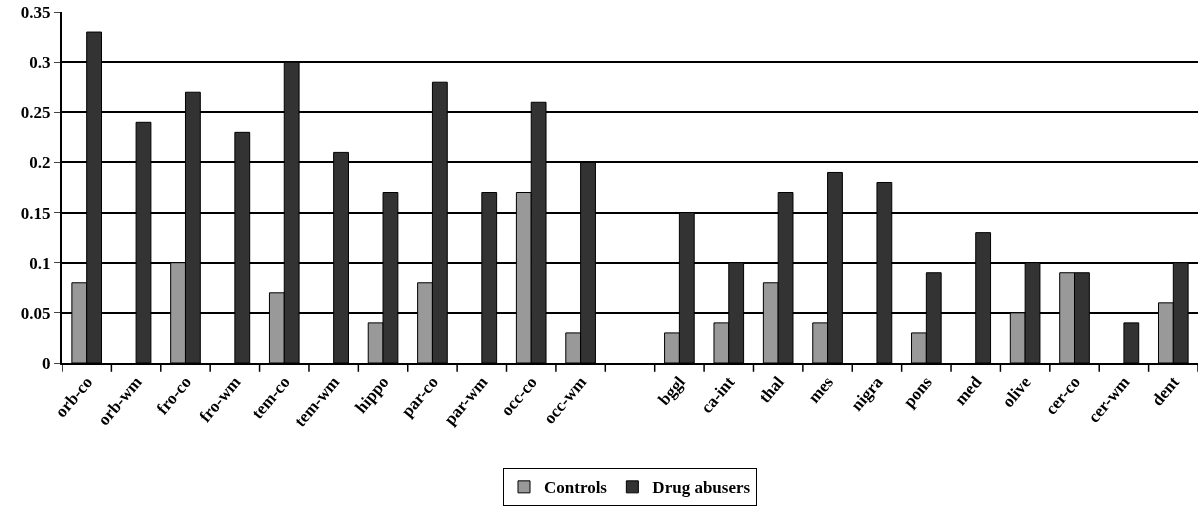  What do you see at coordinates (35, 213) in the screenshot?
I see `y-tick-label: 0.15` at bounding box center [35, 213].